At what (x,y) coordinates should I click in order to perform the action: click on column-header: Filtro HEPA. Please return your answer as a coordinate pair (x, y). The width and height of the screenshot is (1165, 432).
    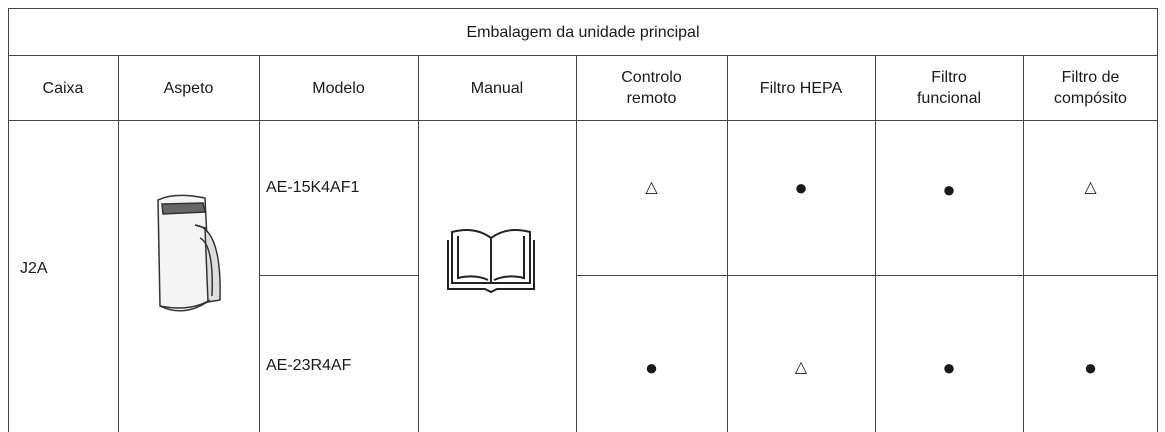
    Looking at the image, I should click on (801, 88).